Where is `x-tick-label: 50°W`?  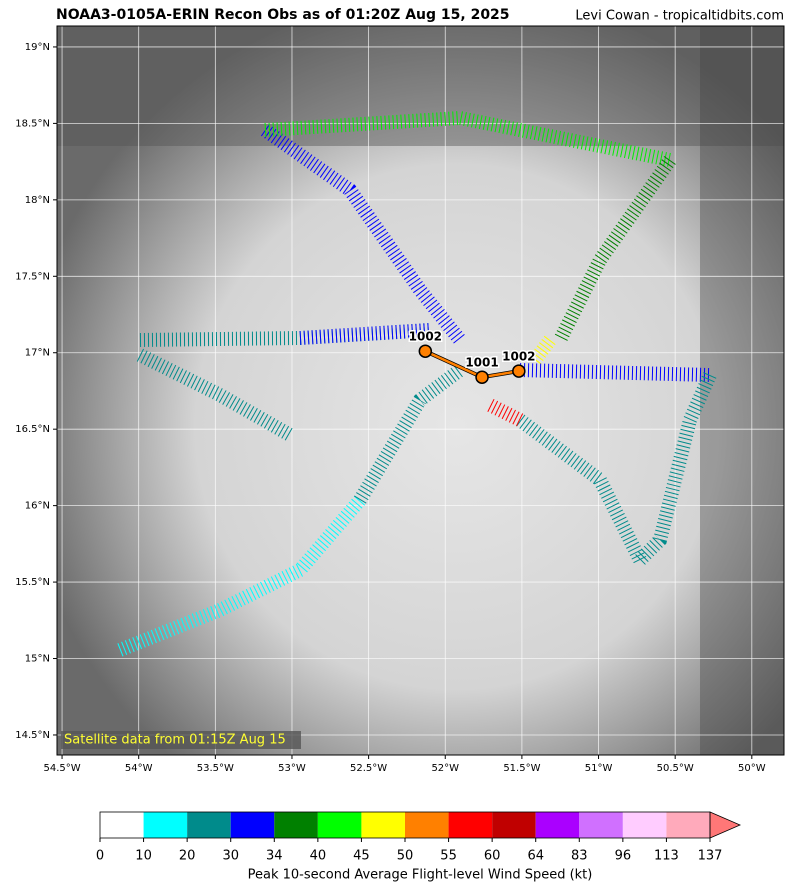
x-tick-label: 50°W is located at coordinates (752, 768).